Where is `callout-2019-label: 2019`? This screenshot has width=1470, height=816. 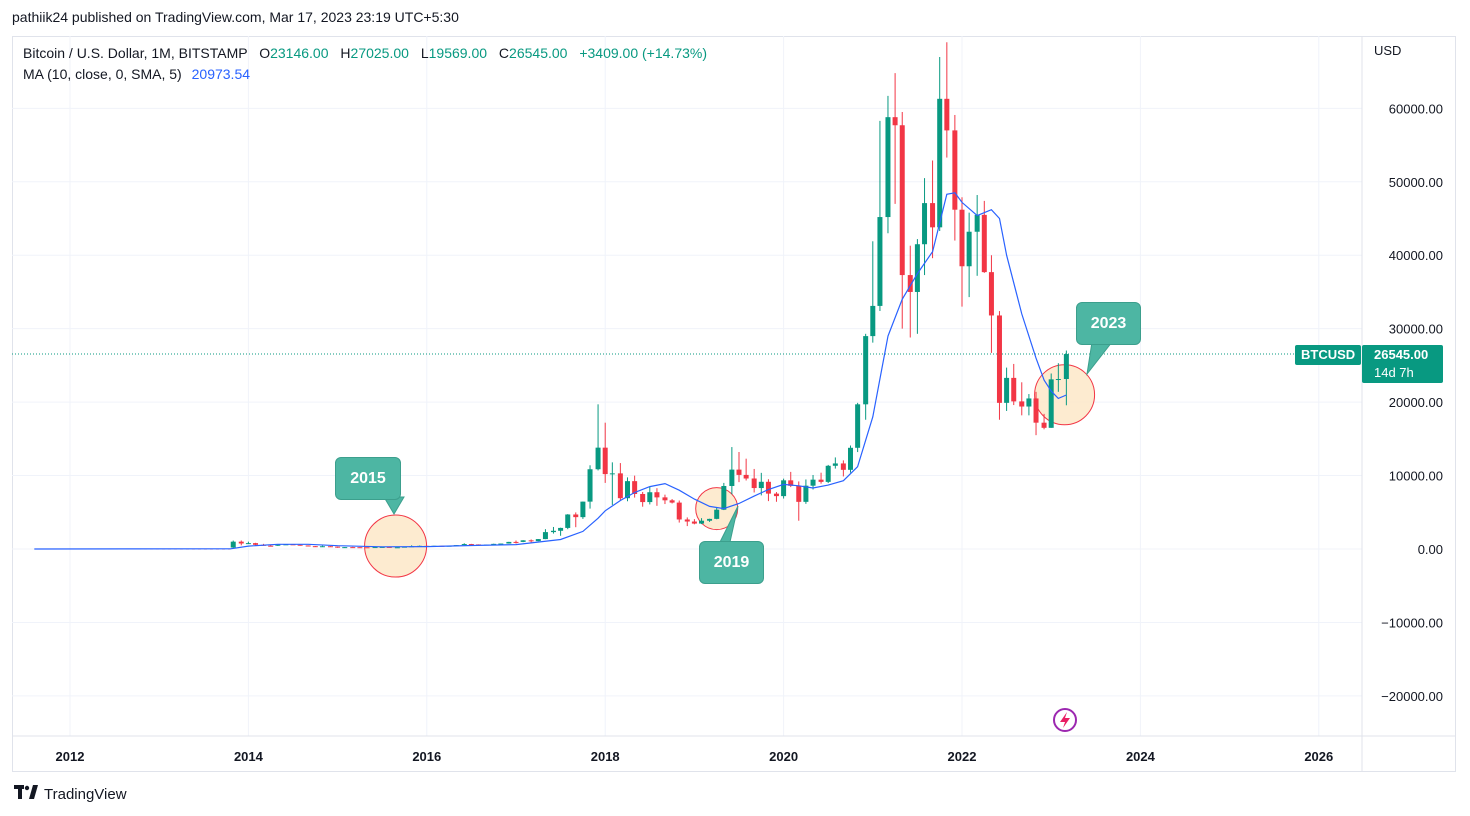
callout-2019-label: 2019 is located at coordinates (731, 562).